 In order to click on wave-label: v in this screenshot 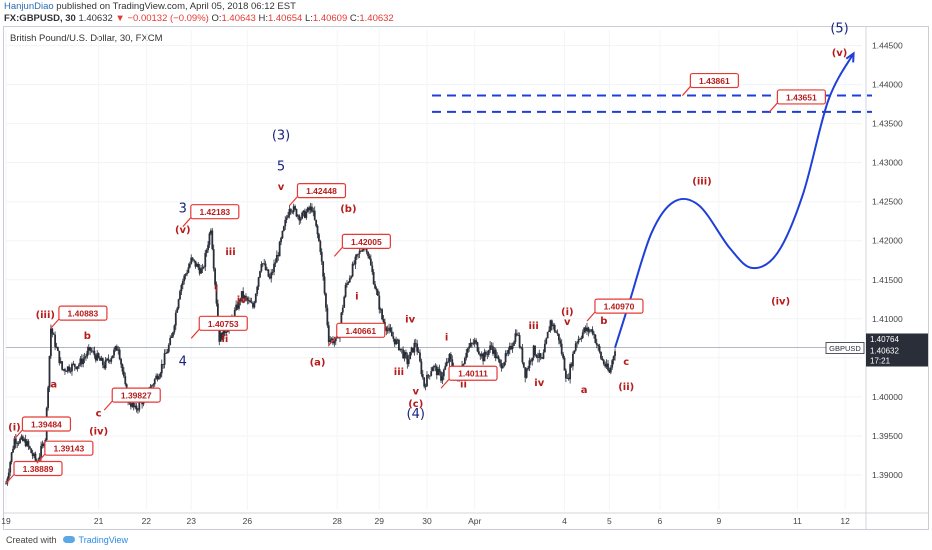, I will do `click(567, 322)`.